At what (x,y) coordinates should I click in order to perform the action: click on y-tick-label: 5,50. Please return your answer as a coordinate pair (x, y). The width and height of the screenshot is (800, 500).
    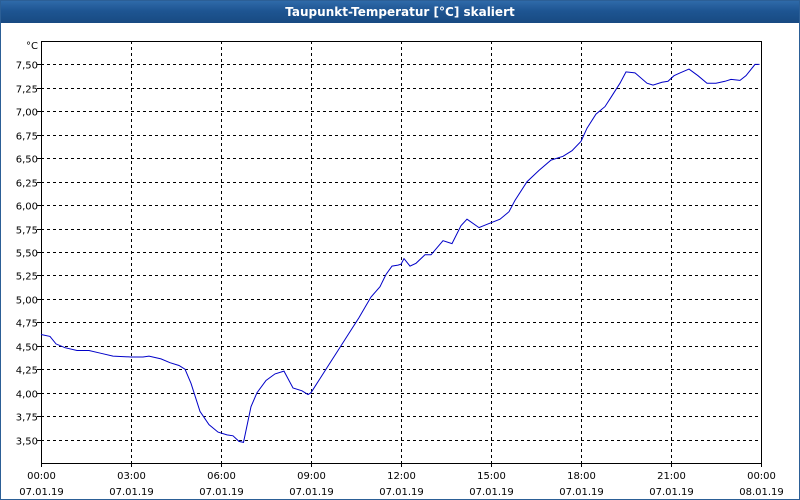
    Looking at the image, I should click on (27, 254).